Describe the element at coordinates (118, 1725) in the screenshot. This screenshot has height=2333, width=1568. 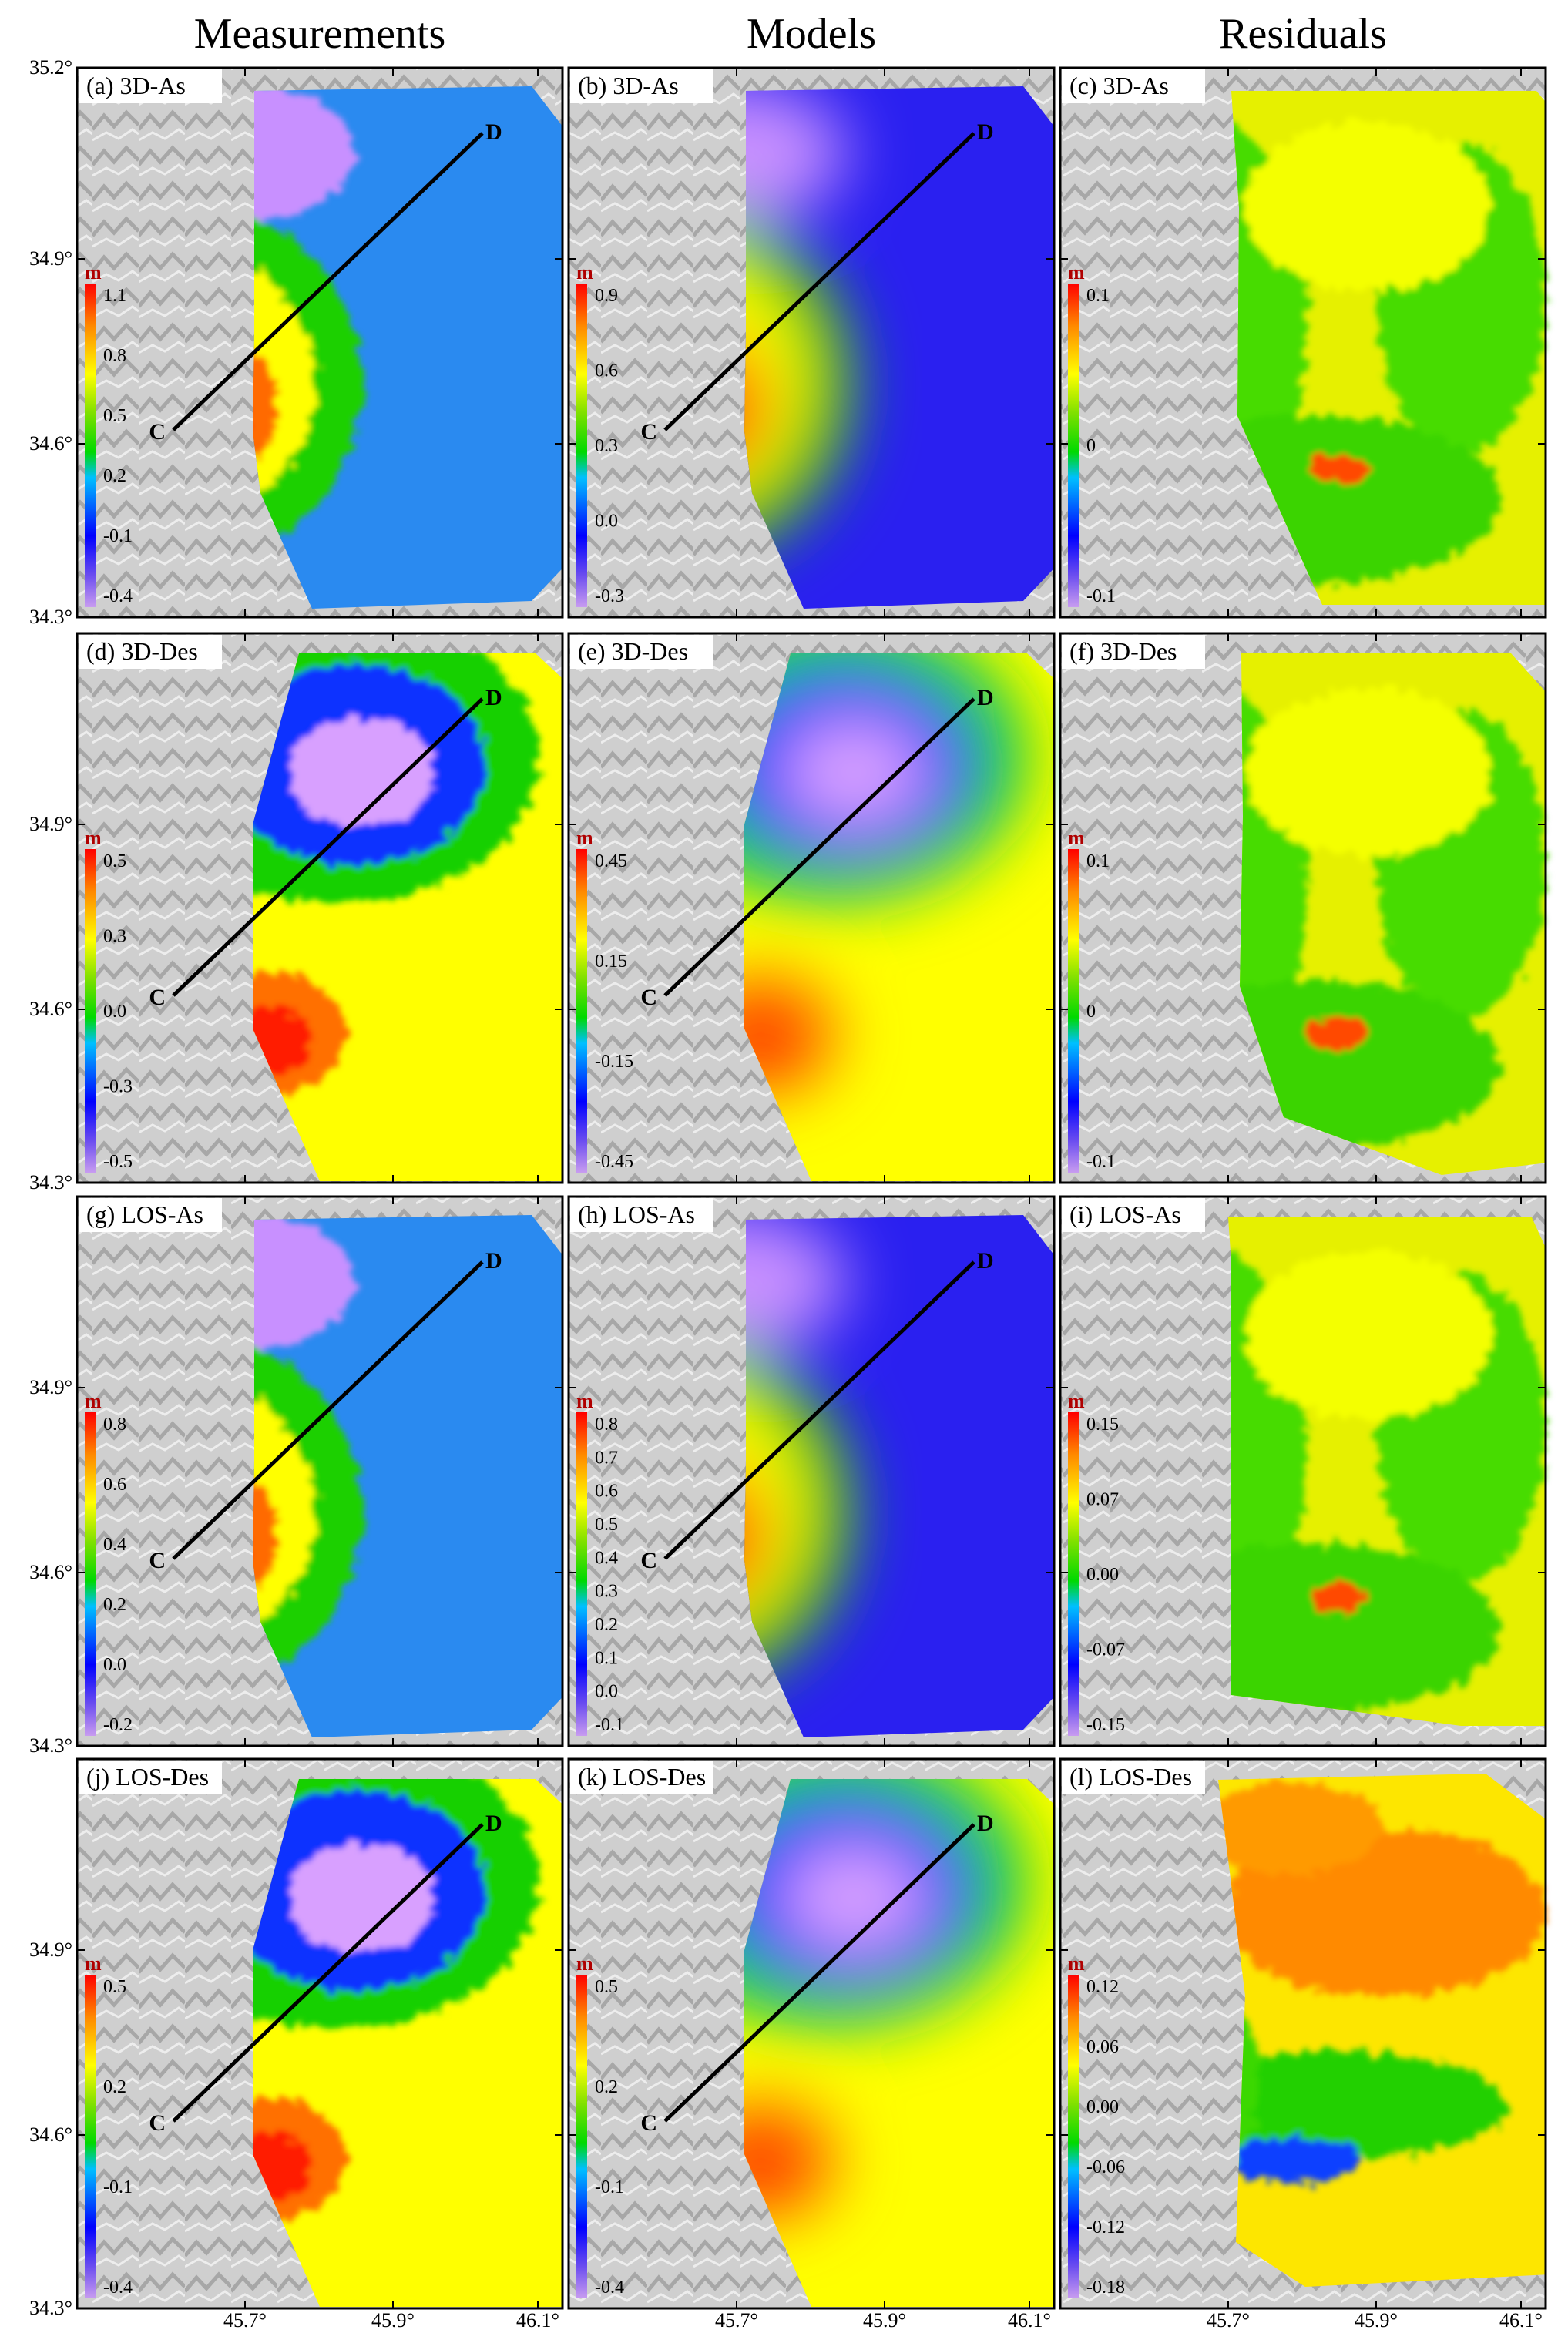
I see `colorbar-tick-label: -0.2` at that location.